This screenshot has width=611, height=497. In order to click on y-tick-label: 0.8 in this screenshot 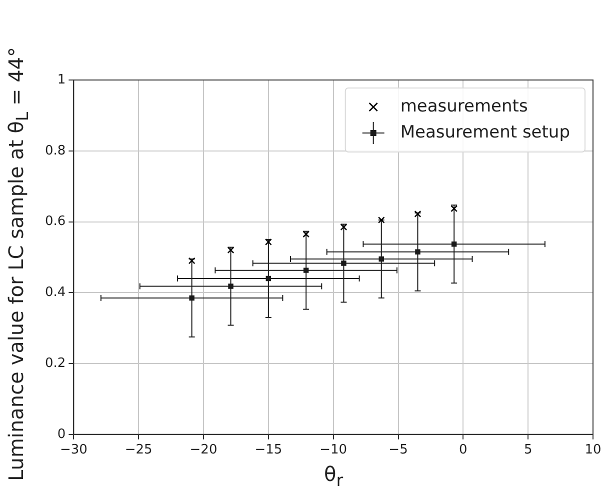, I will do `click(55, 150)`.